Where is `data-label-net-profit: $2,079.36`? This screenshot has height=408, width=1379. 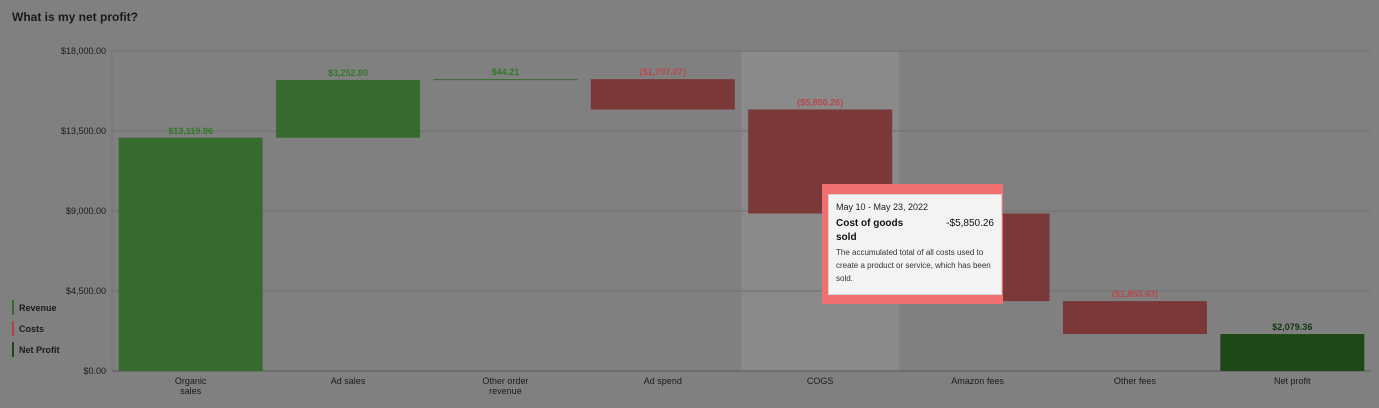
data-label-net-profit: $2,079.36 is located at coordinates (1292, 327).